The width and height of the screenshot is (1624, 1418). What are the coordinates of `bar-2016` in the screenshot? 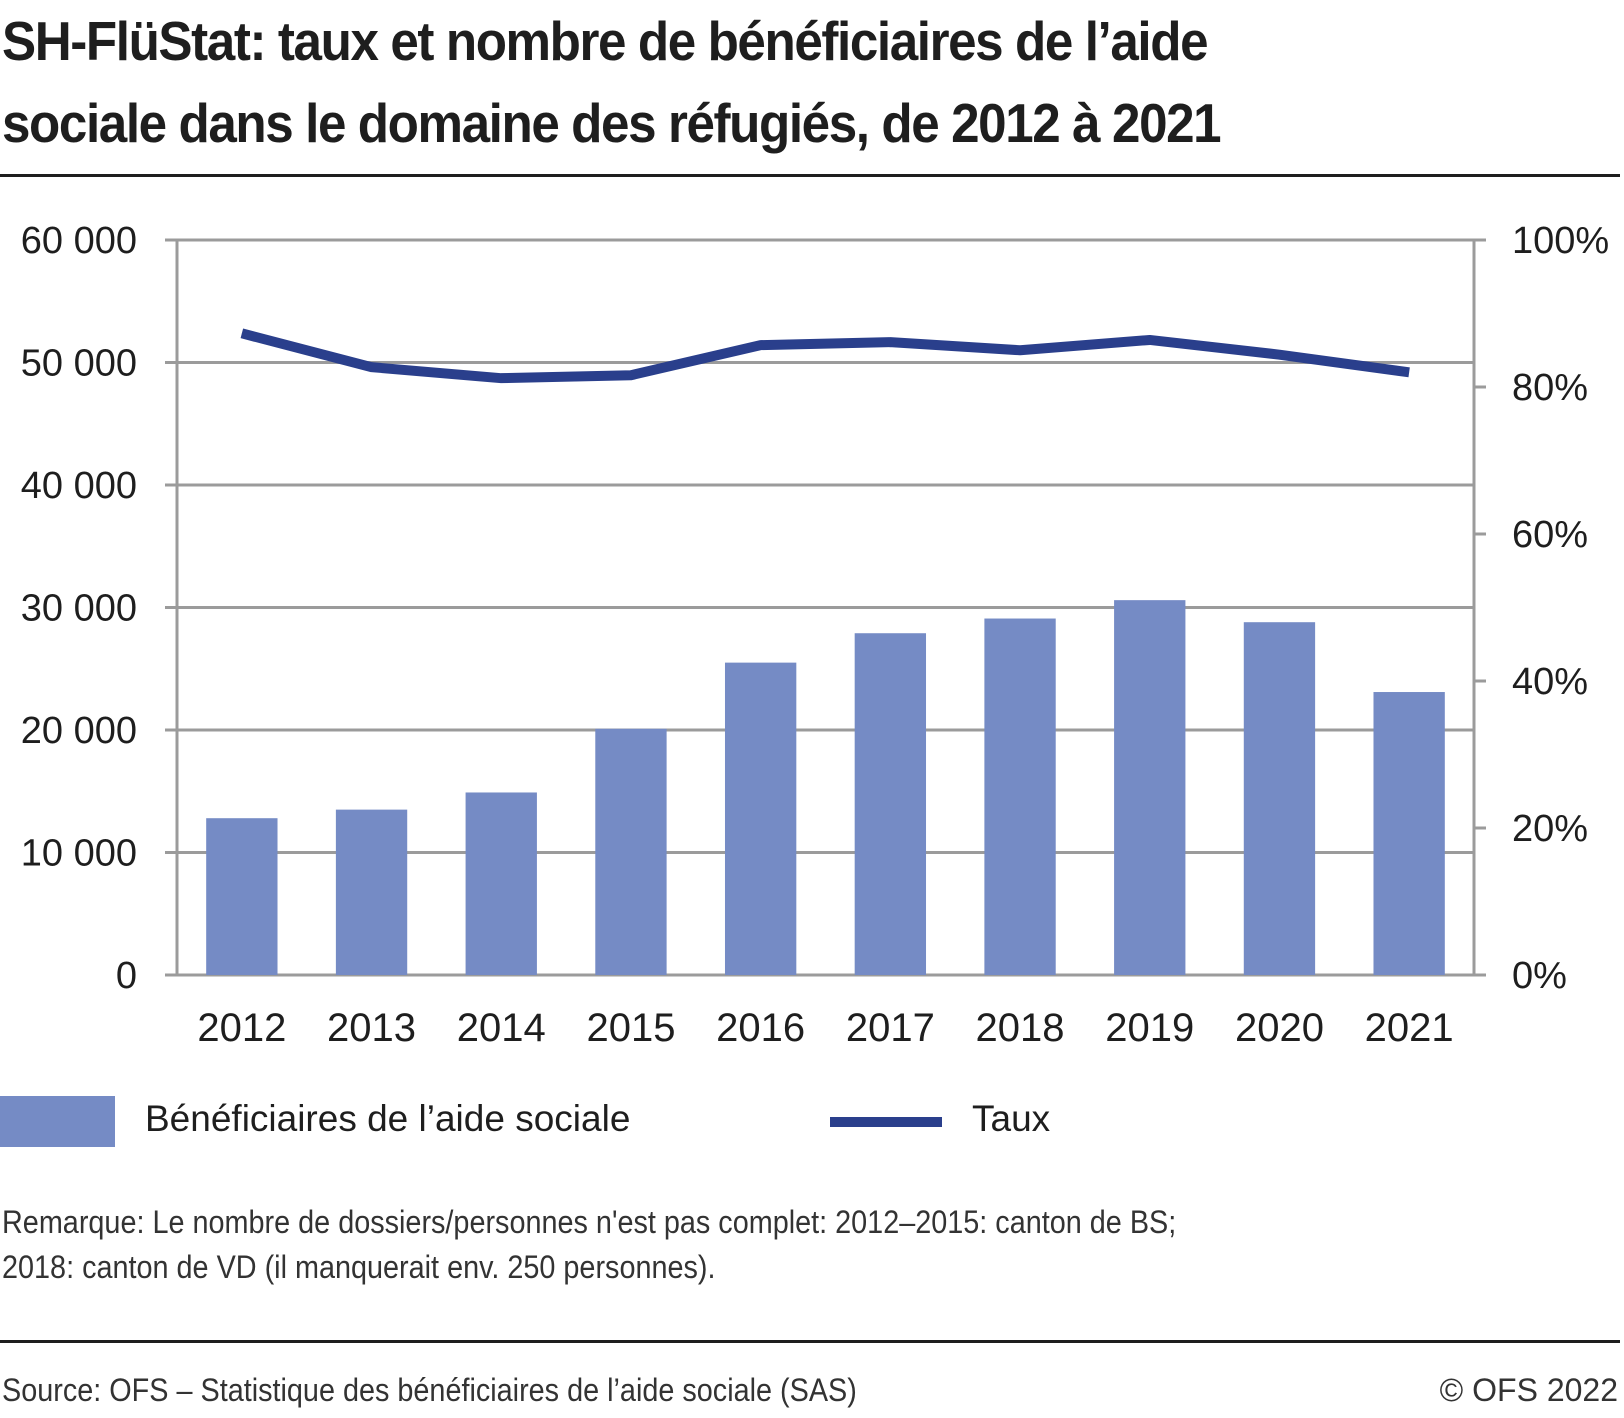 It's located at (760, 818).